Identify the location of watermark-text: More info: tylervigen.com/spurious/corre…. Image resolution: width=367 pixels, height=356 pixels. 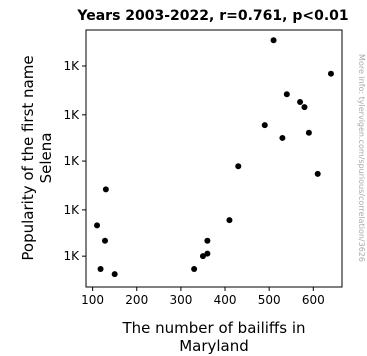
(361, 158).